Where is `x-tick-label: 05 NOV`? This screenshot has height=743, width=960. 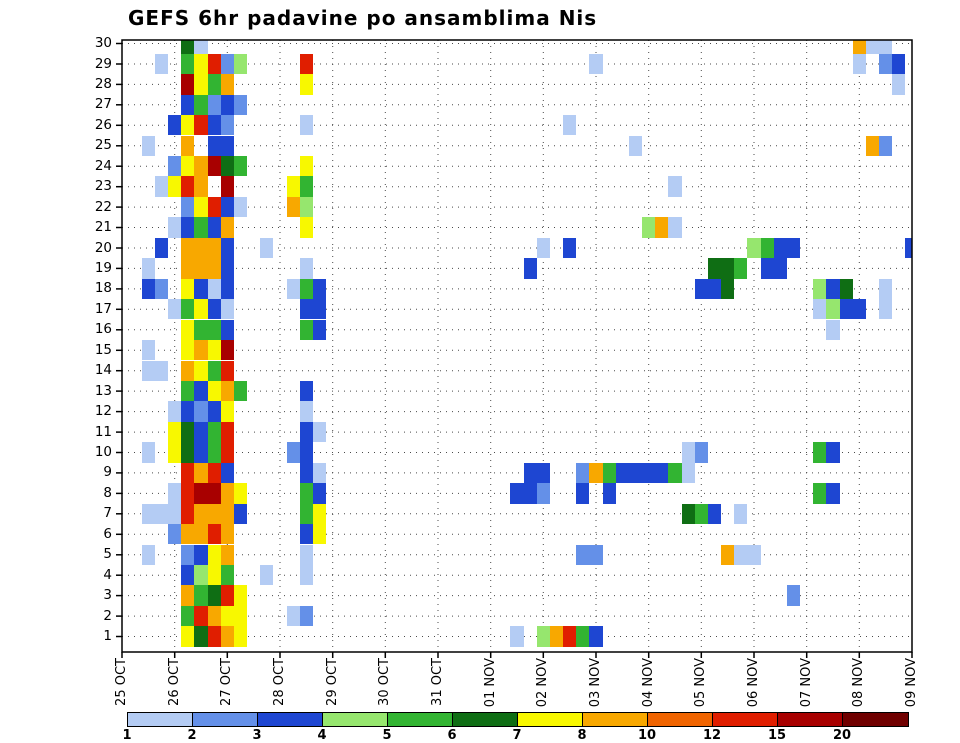
x-tick-label: 05 NOV is located at coordinates (701, 683).